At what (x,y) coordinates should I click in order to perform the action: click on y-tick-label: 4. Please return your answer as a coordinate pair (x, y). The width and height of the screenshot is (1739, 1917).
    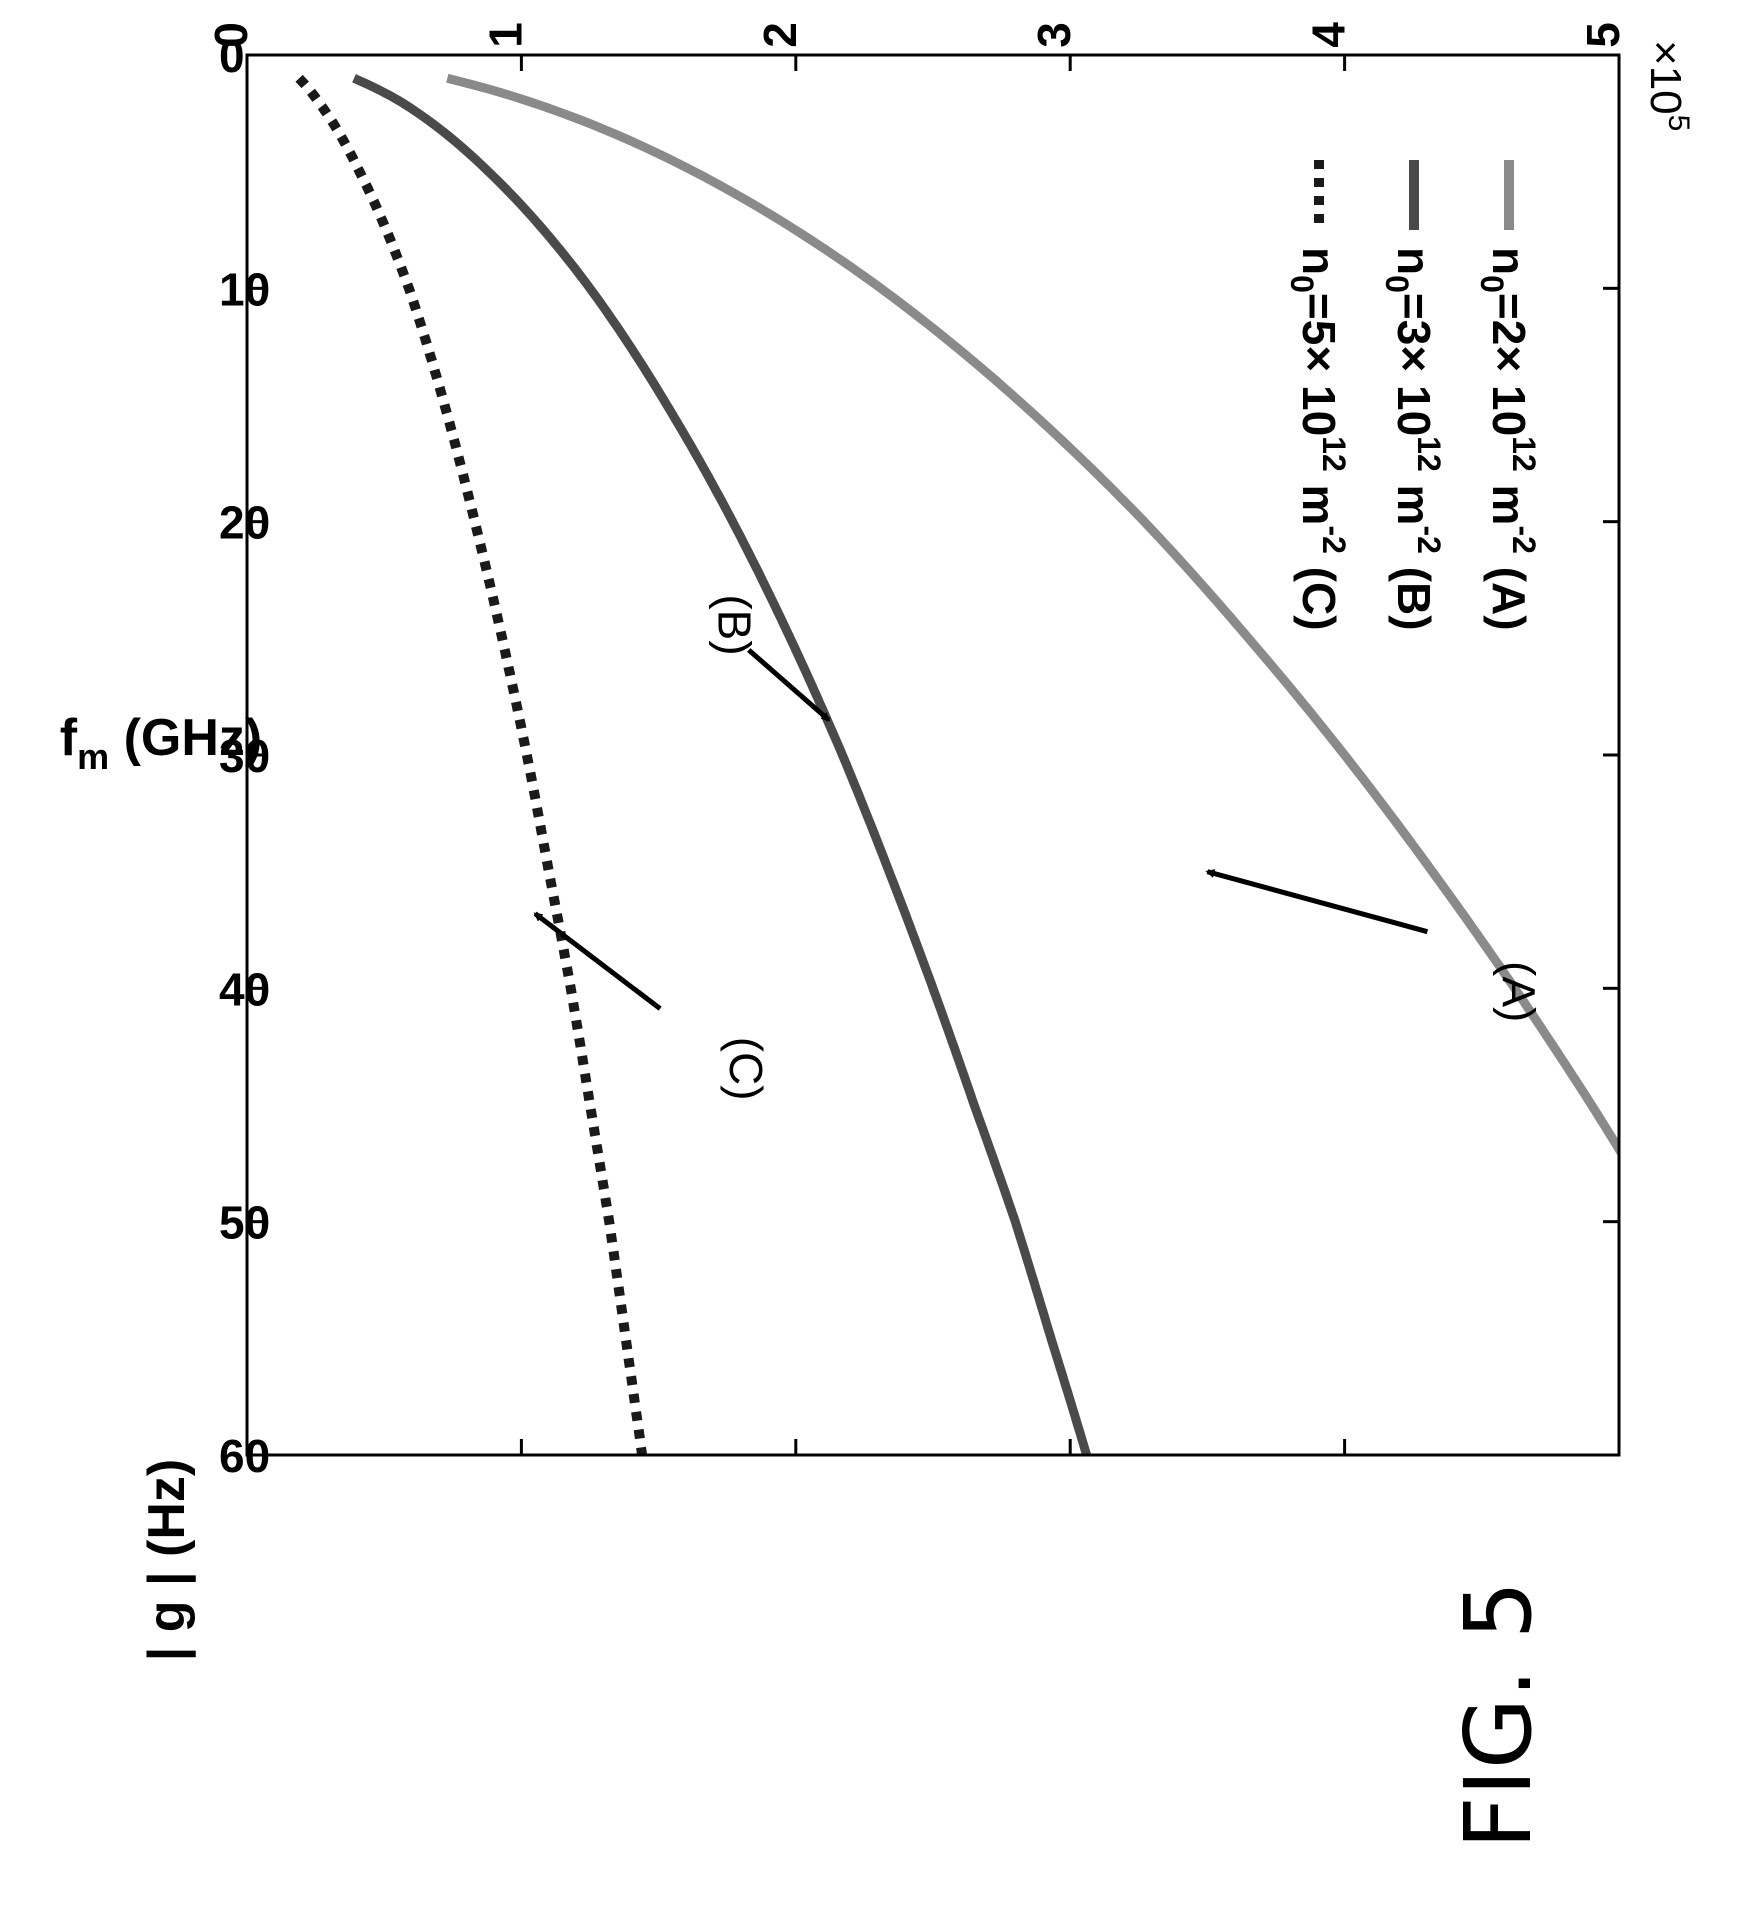
    Looking at the image, I should click on (1329, 35).